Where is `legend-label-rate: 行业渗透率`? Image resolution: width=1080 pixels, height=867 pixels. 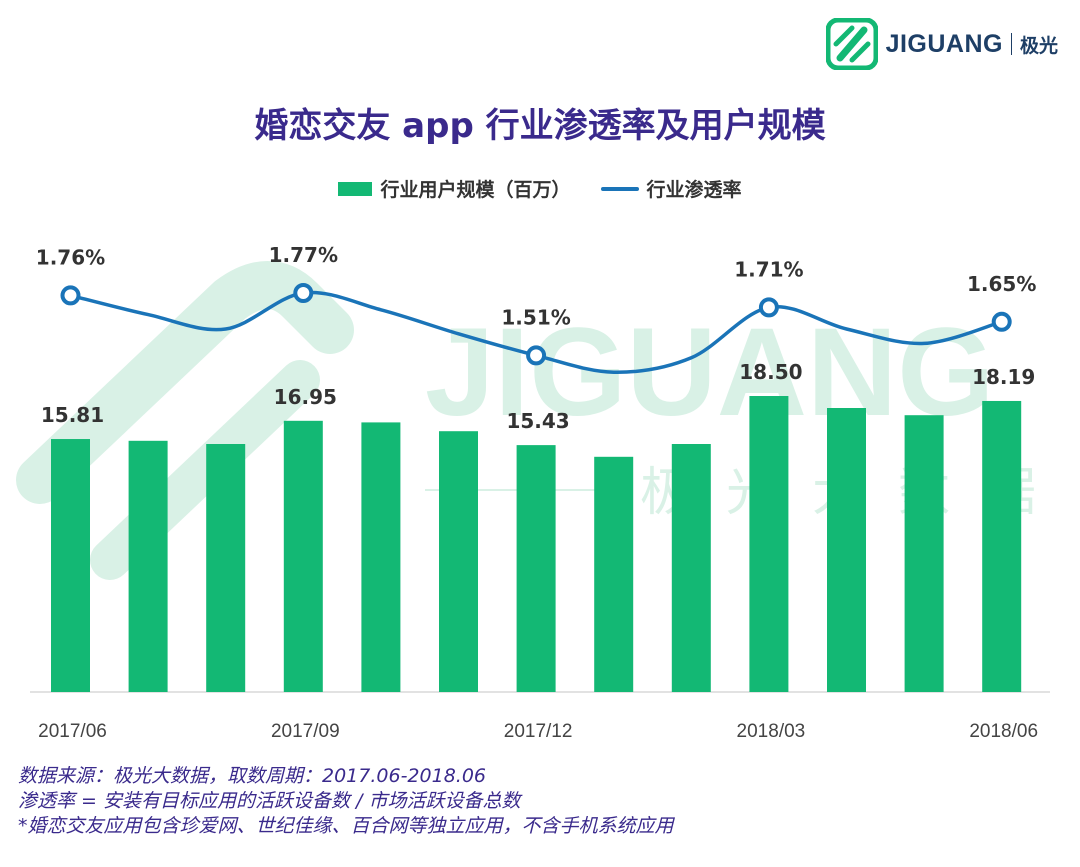
legend-label-rate: 行业渗透率 is located at coordinates (694, 190).